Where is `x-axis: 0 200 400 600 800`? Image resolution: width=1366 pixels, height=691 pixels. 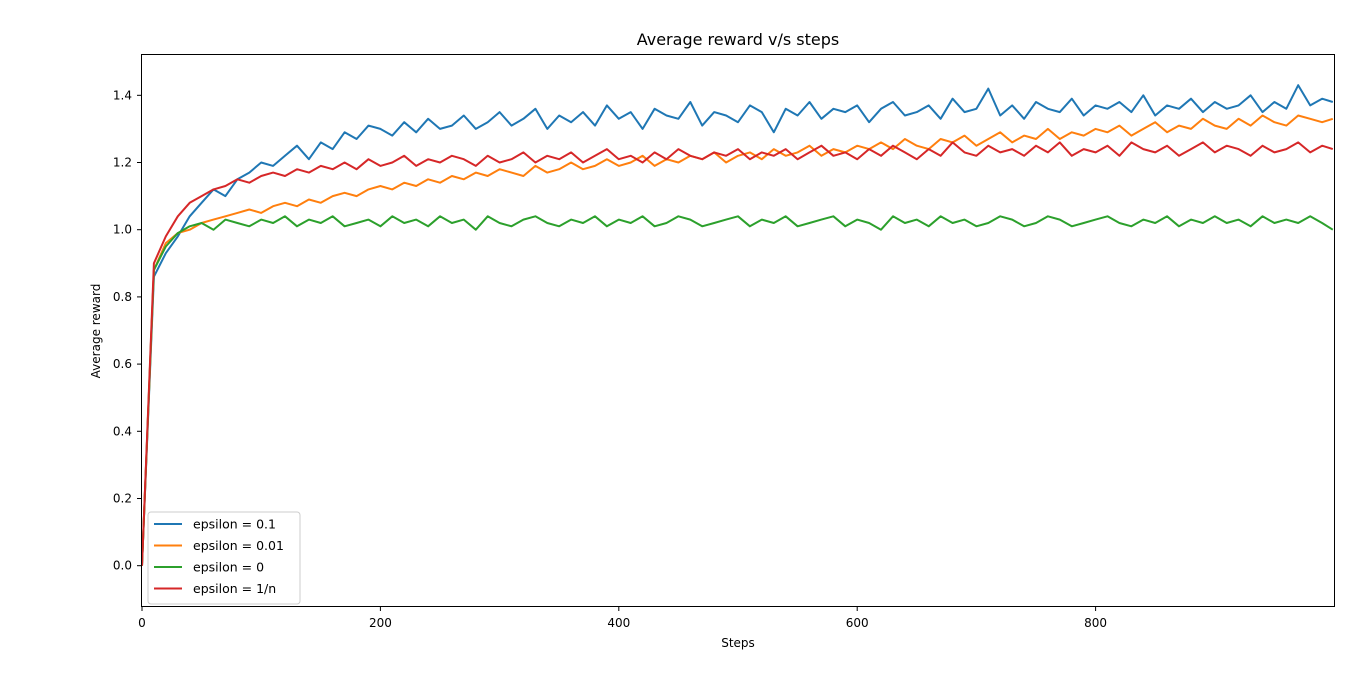
x-axis: 0 200 400 600 800 is located at coordinates (622, 618).